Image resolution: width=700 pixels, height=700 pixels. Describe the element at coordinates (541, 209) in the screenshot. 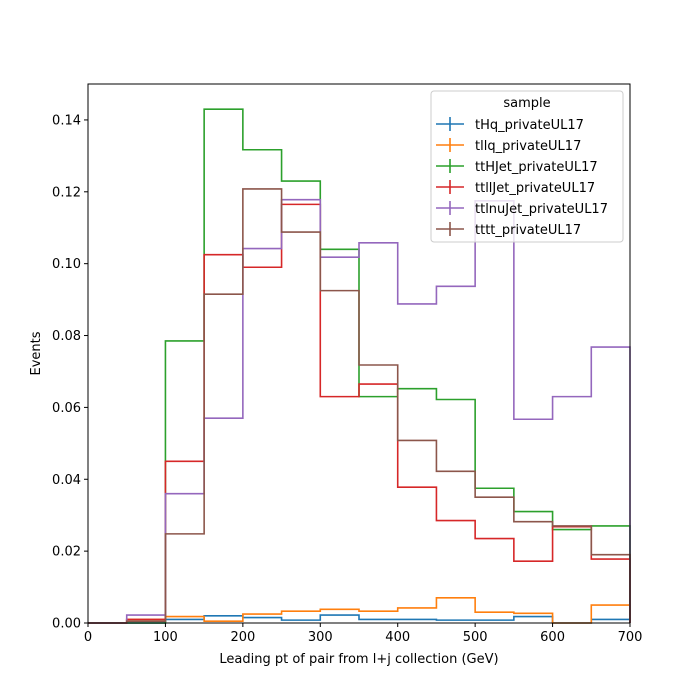

I see `legend-label: ttlnuJet_privateUL17` at that location.